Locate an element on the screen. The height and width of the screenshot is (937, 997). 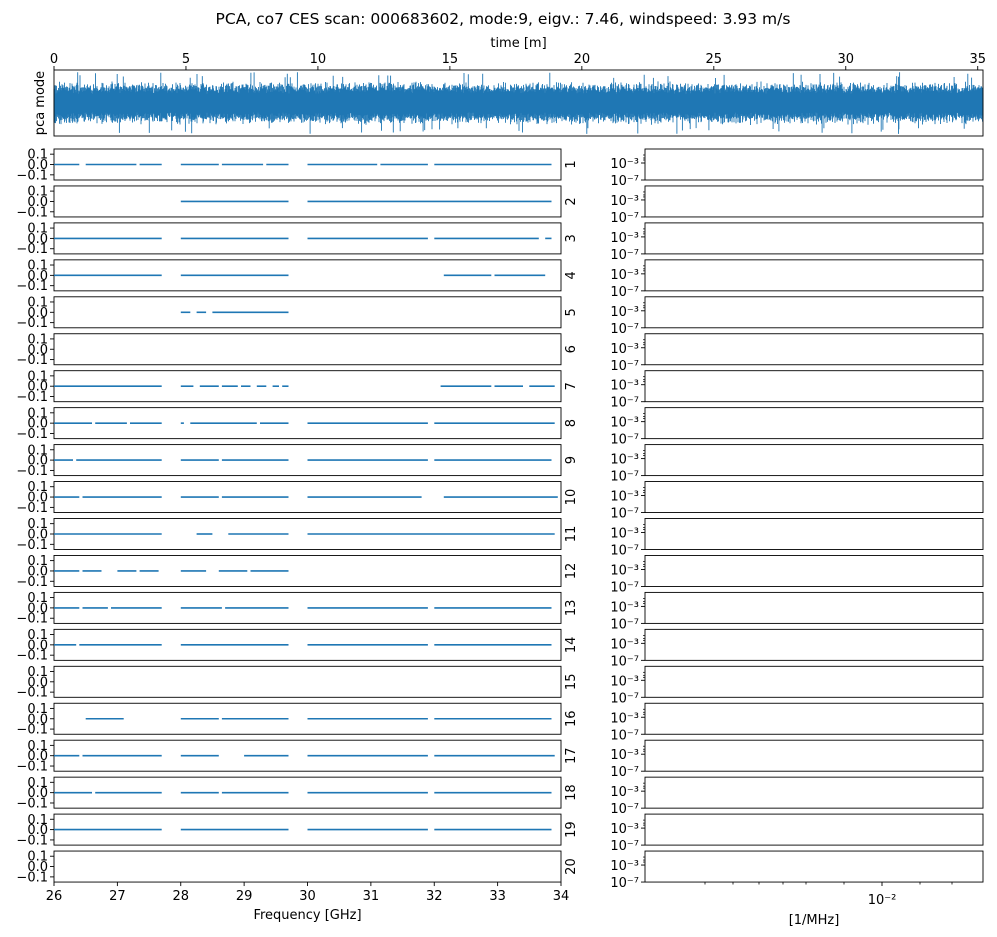
spectrum-xtick-label: 10⁻² is located at coordinates (882, 900).